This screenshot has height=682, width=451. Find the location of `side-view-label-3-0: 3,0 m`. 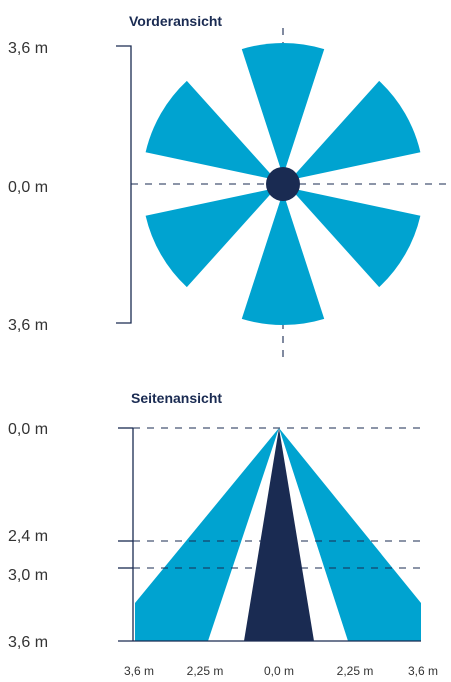

side-view-label-3-0: 3,0 m is located at coordinates (28, 575).